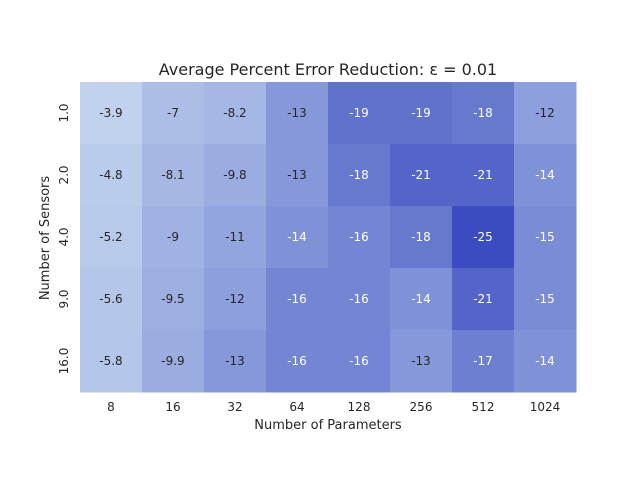 This screenshot has height=480, width=640. I want to click on x-tick-label: 8, so click(111, 407).